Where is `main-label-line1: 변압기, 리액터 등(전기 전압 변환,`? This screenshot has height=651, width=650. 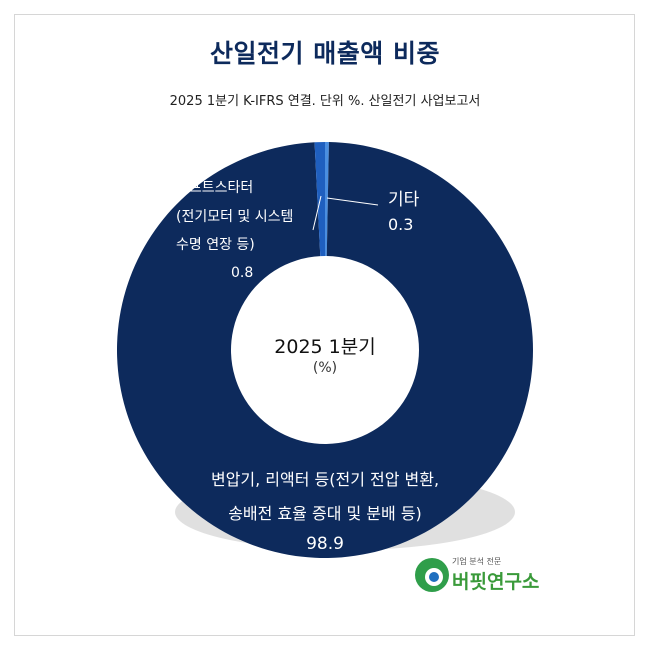 main-label-line1: 변압기, 리액터 등(전기 전압 변환, is located at coordinates (325, 479).